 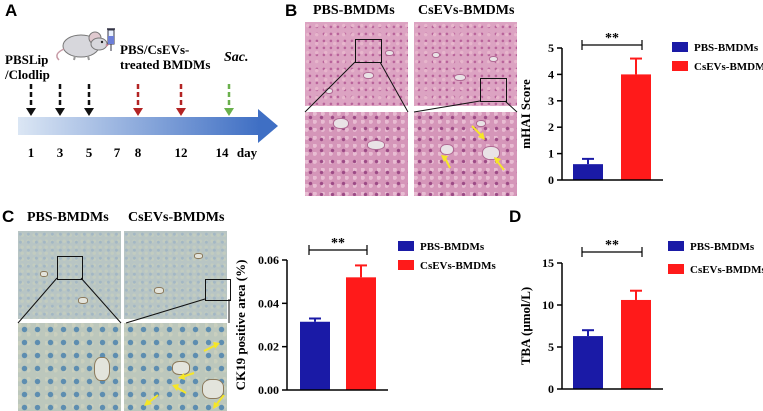 What do you see at coordinates (175, 275) in the screenshot?
I see `ihc-micrograph-csevs-overview` at bounding box center [175, 275].